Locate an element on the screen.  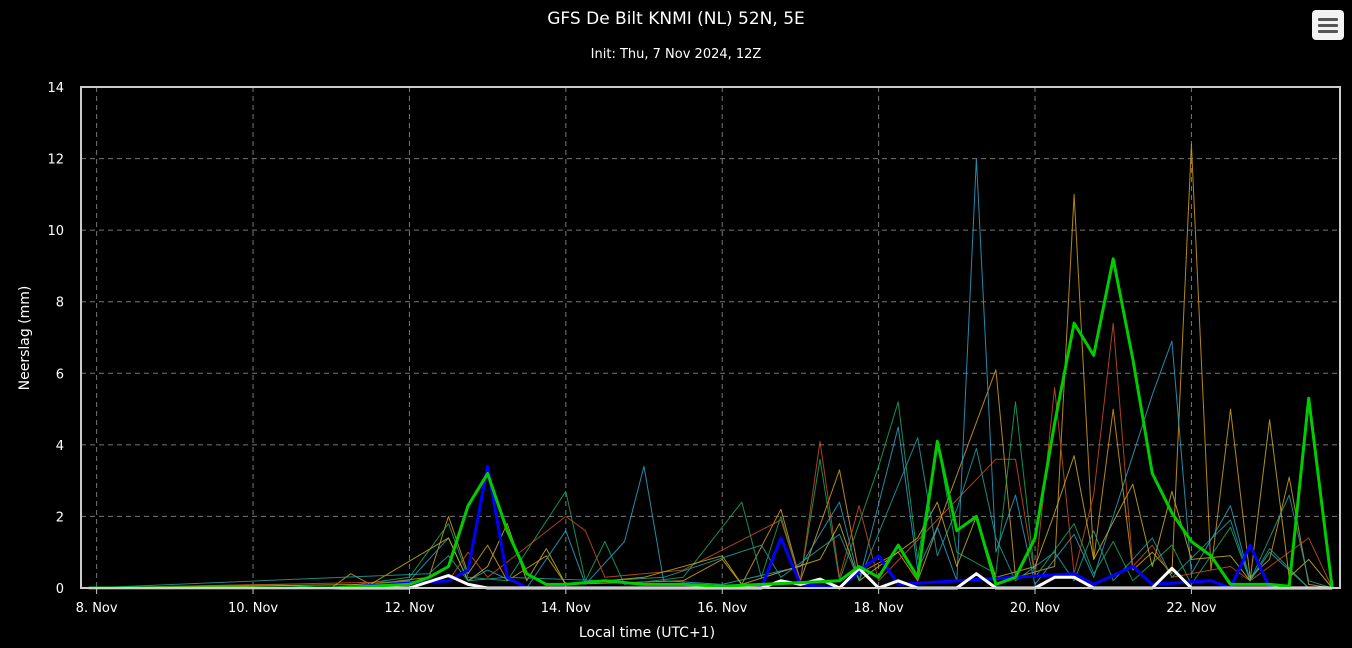
y-tick-label: 0 is located at coordinates (60, 589).